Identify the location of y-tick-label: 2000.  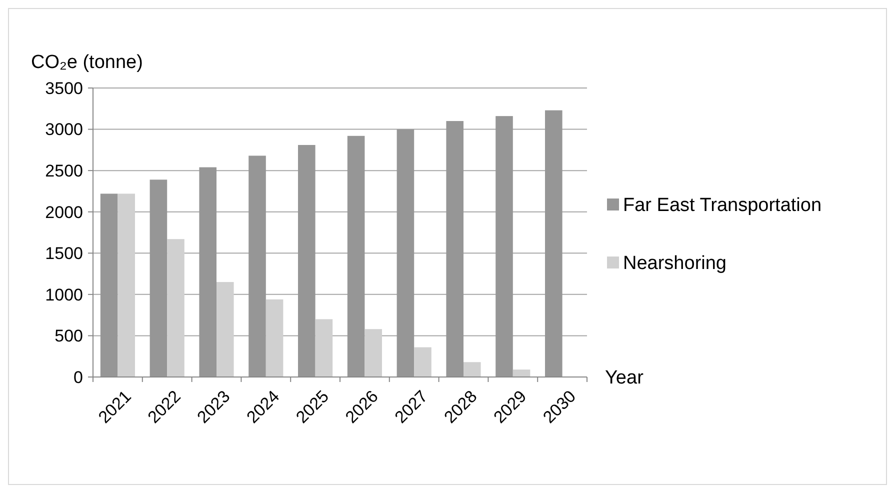
(64, 212).